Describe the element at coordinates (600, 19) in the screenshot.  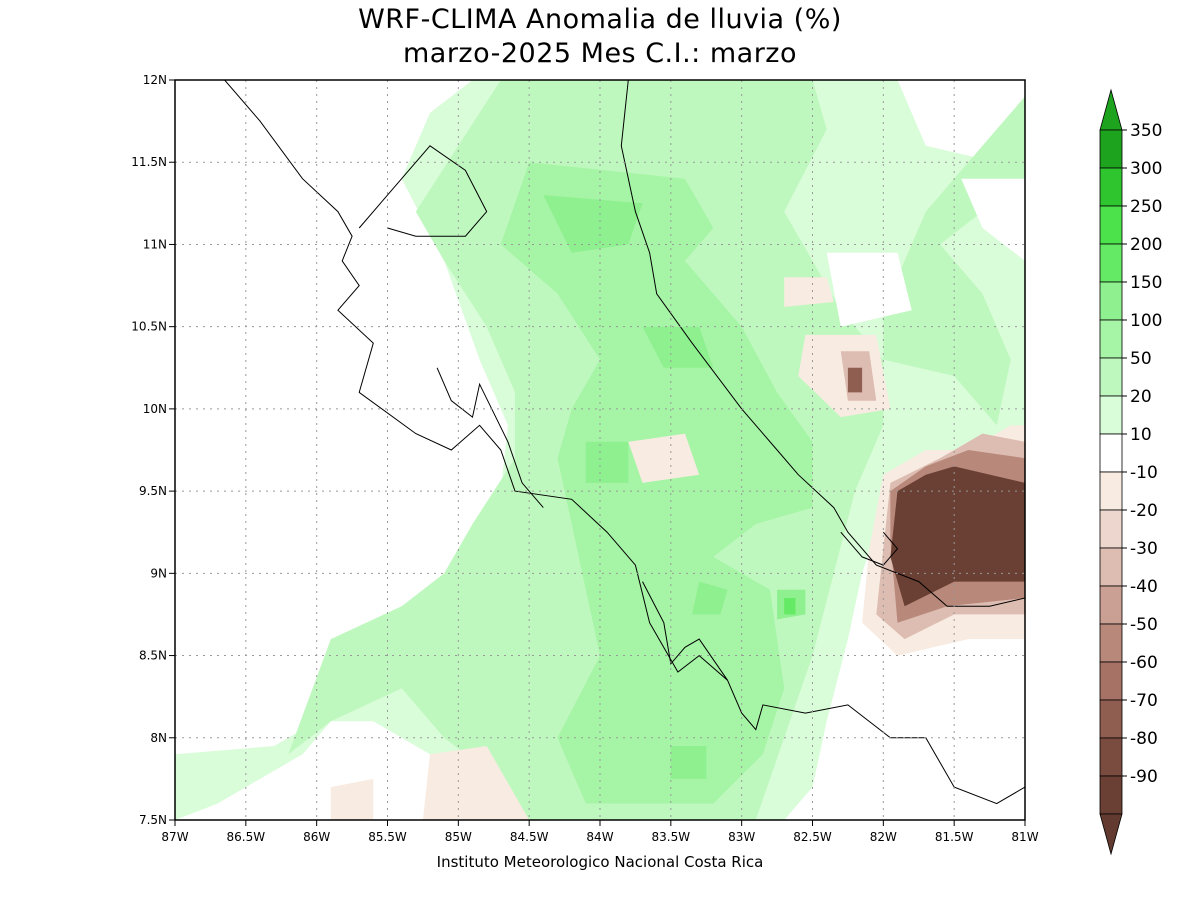
I see `chart-title: WRF-CLIMA Anomalia de lluvia (%)` at that location.